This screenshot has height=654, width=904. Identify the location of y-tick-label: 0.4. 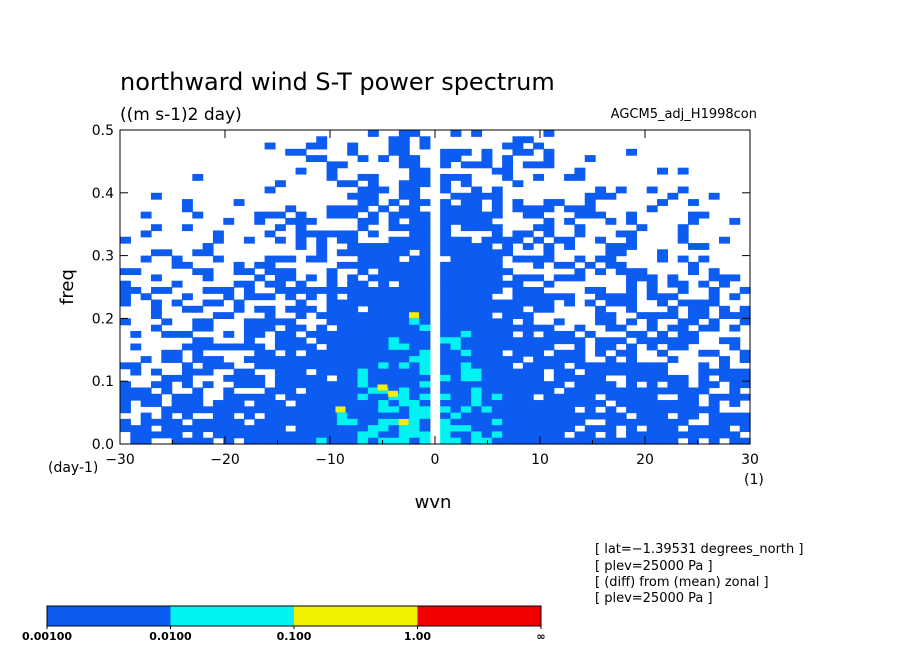
(103, 194).